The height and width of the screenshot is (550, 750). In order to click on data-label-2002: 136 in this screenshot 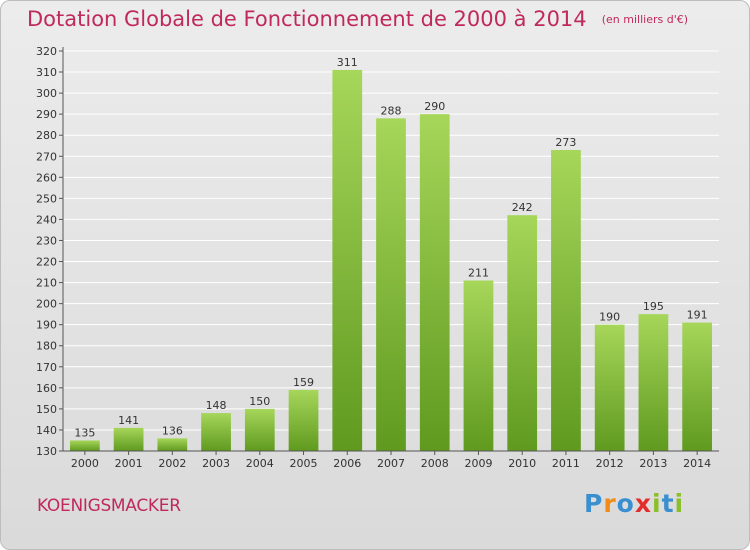, I will do `click(172, 430)`.